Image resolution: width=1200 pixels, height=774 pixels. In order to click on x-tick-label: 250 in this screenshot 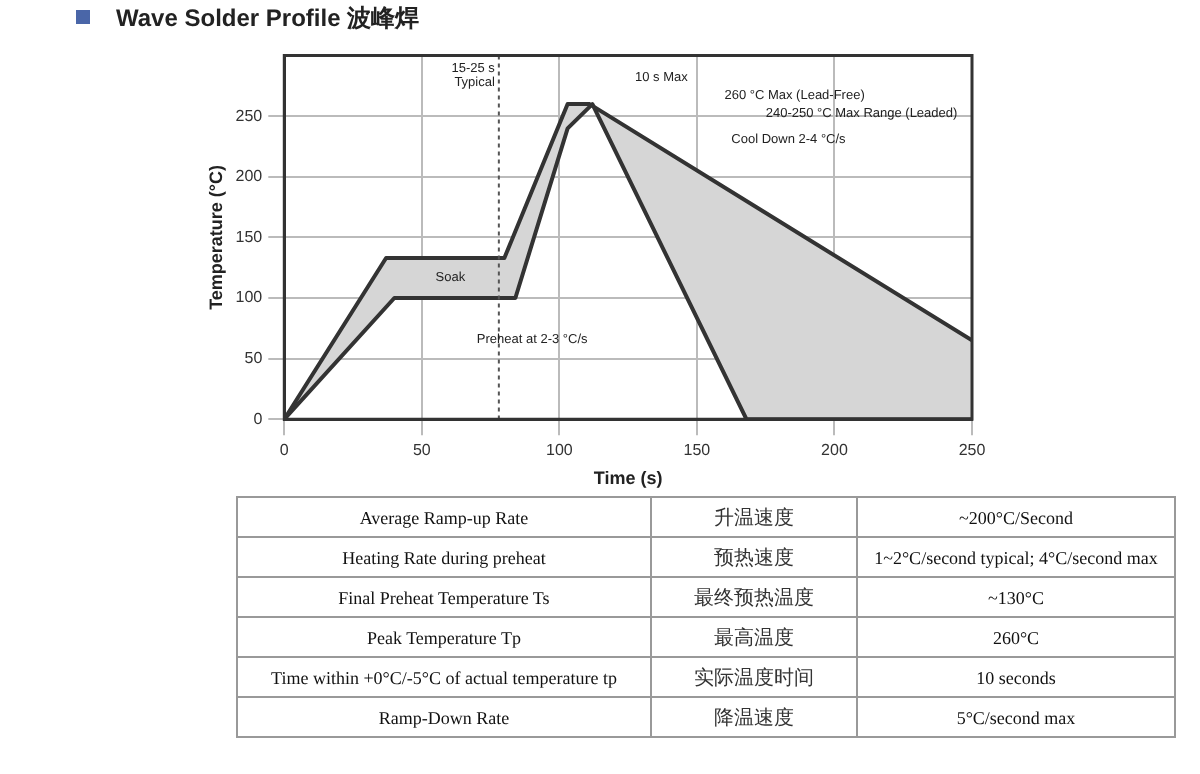, I will do `click(972, 450)`.